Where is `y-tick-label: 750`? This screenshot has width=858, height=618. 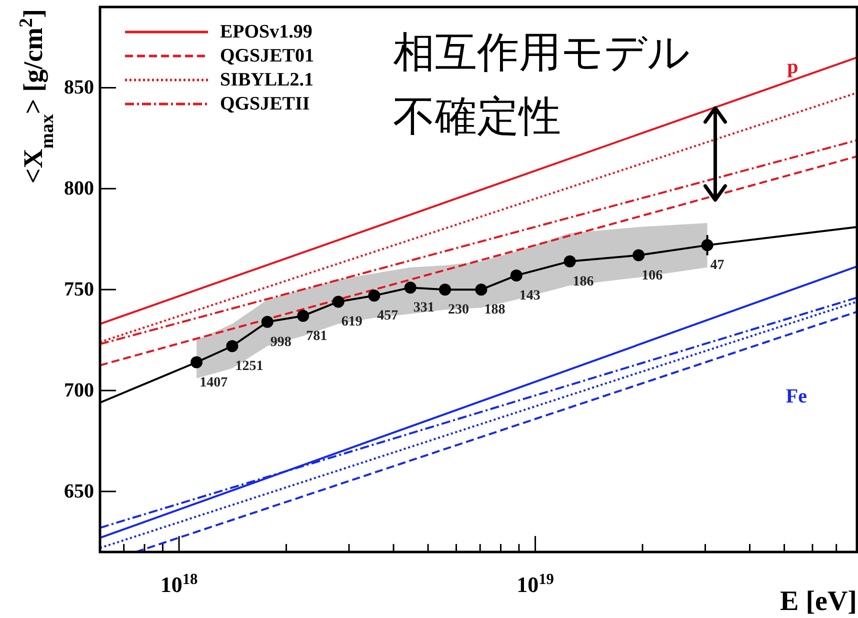
y-tick-label: 750 is located at coordinates (79, 289).